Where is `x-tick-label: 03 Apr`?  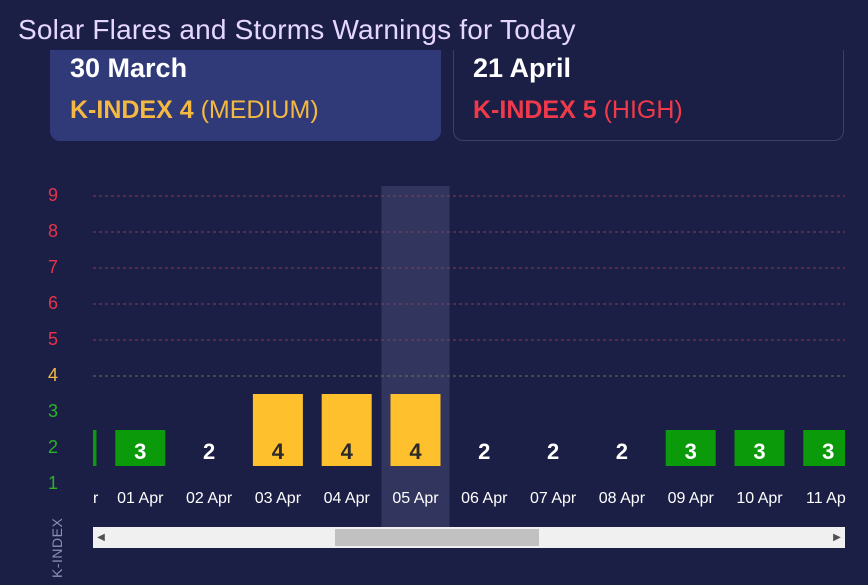 x-tick-label: 03 Apr is located at coordinates (278, 498).